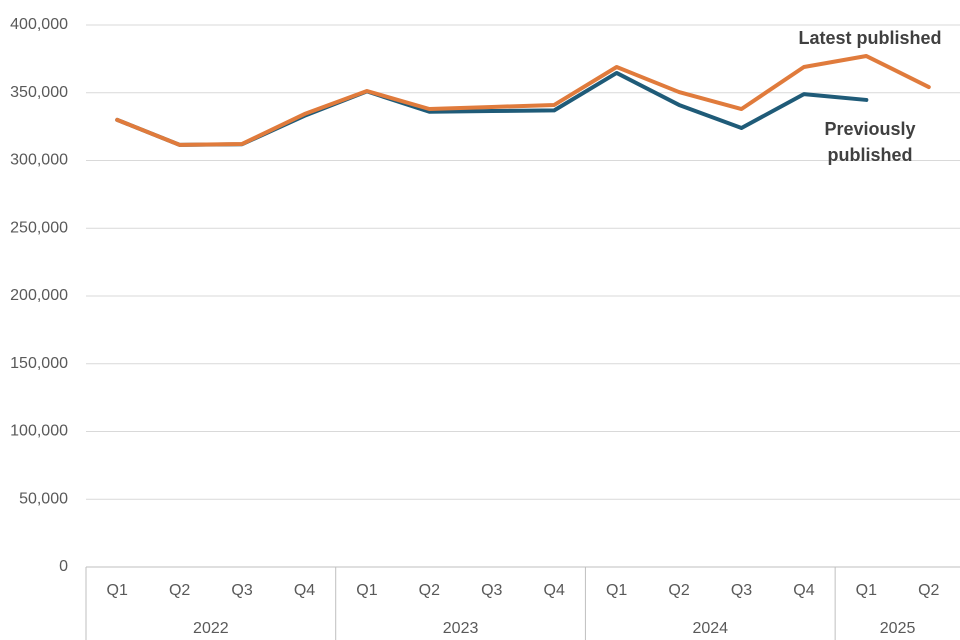 The width and height of the screenshot is (960, 640). I want to click on y-tick-label: 300,000, so click(39, 160).